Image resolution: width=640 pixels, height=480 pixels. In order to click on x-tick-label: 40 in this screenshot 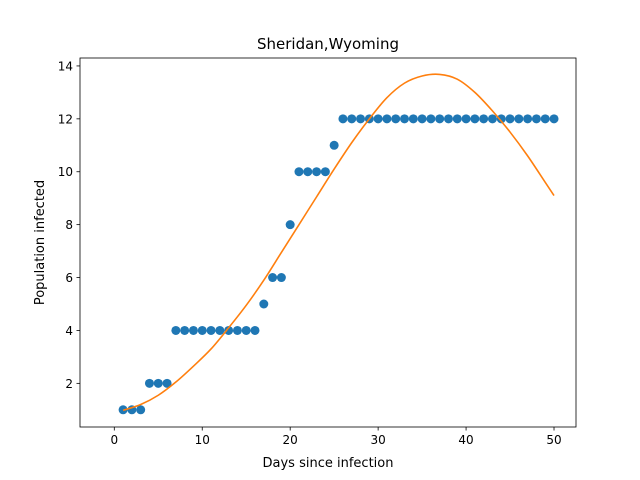, I will do `click(465, 440)`.